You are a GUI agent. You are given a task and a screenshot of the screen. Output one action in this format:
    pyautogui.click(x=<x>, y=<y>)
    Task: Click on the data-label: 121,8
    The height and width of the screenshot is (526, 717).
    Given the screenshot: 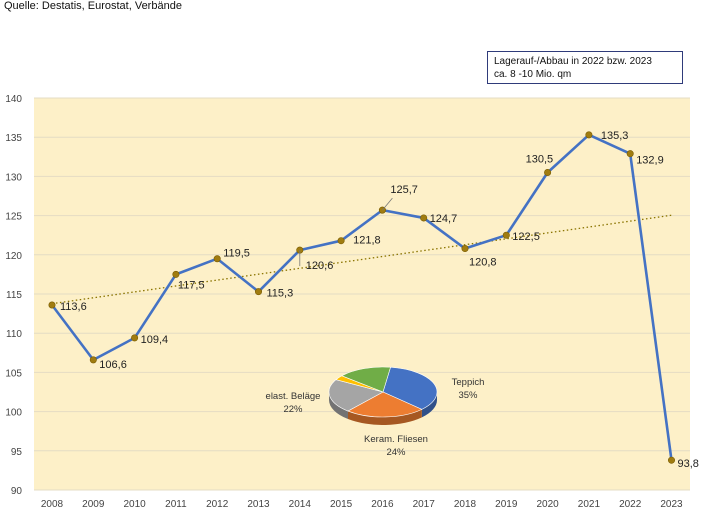 What is the action you would take?
    pyautogui.click(x=367, y=241)
    